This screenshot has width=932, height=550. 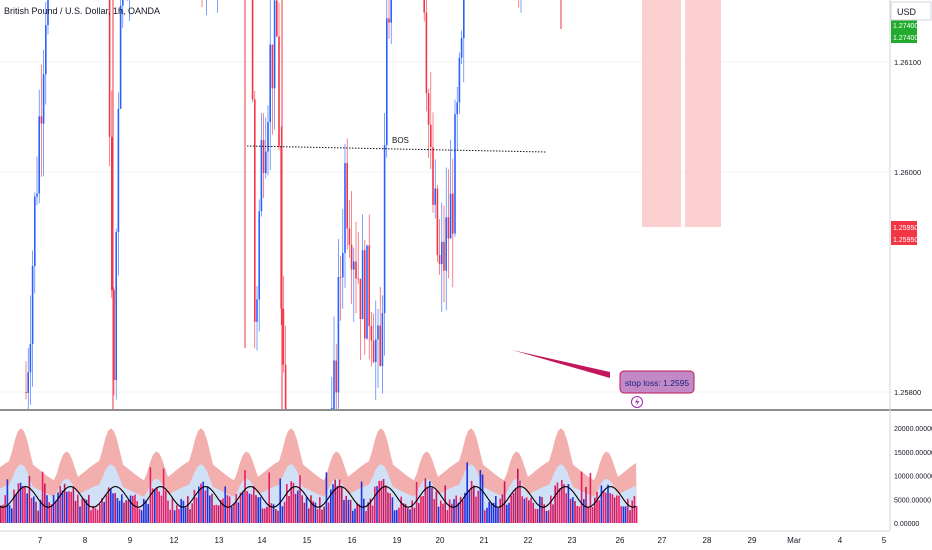 What do you see at coordinates (904, 37) in the screenshot?
I see `price-badge: 1.27400` at bounding box center [904, 37].